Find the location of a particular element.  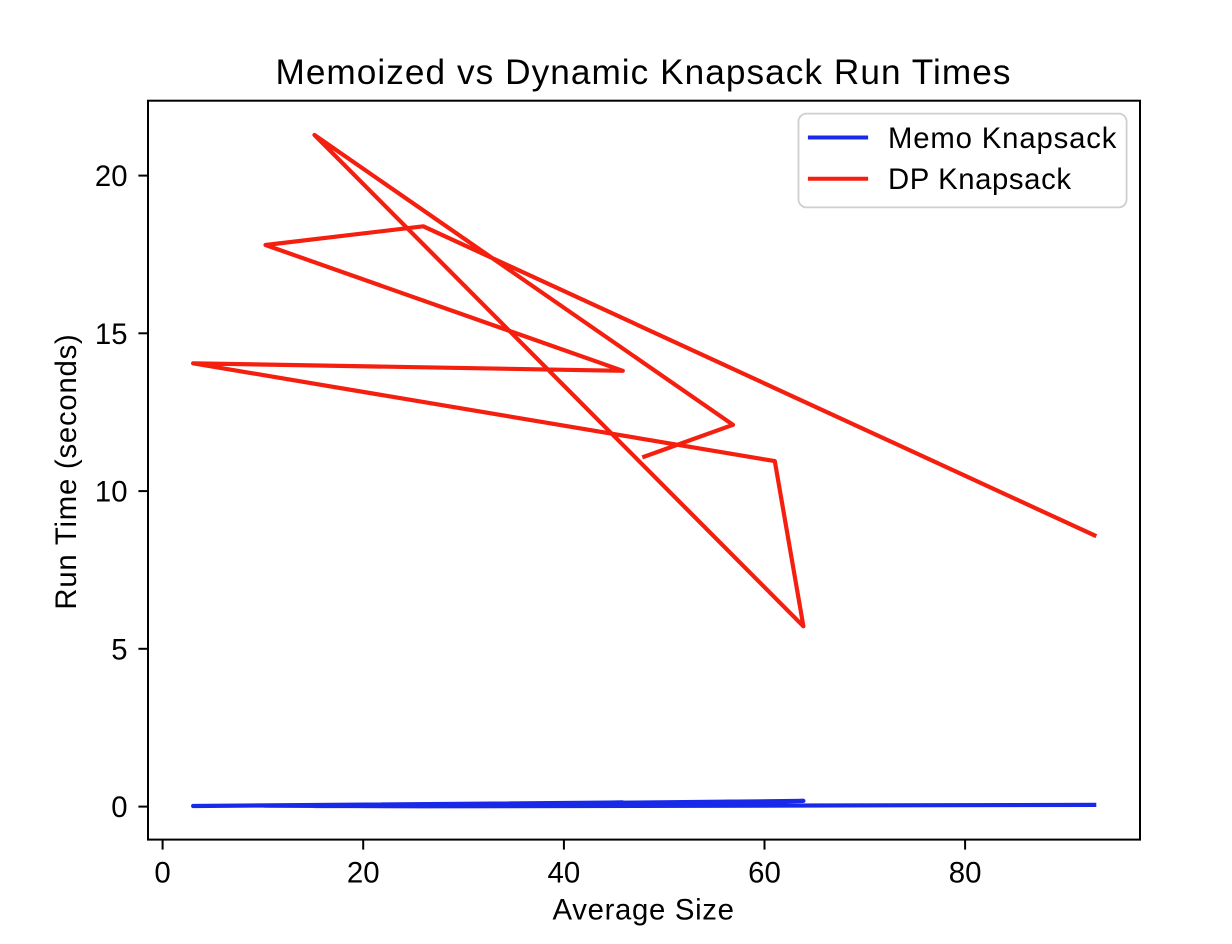

svg-text: 40 is located at coordinates (564, 873).